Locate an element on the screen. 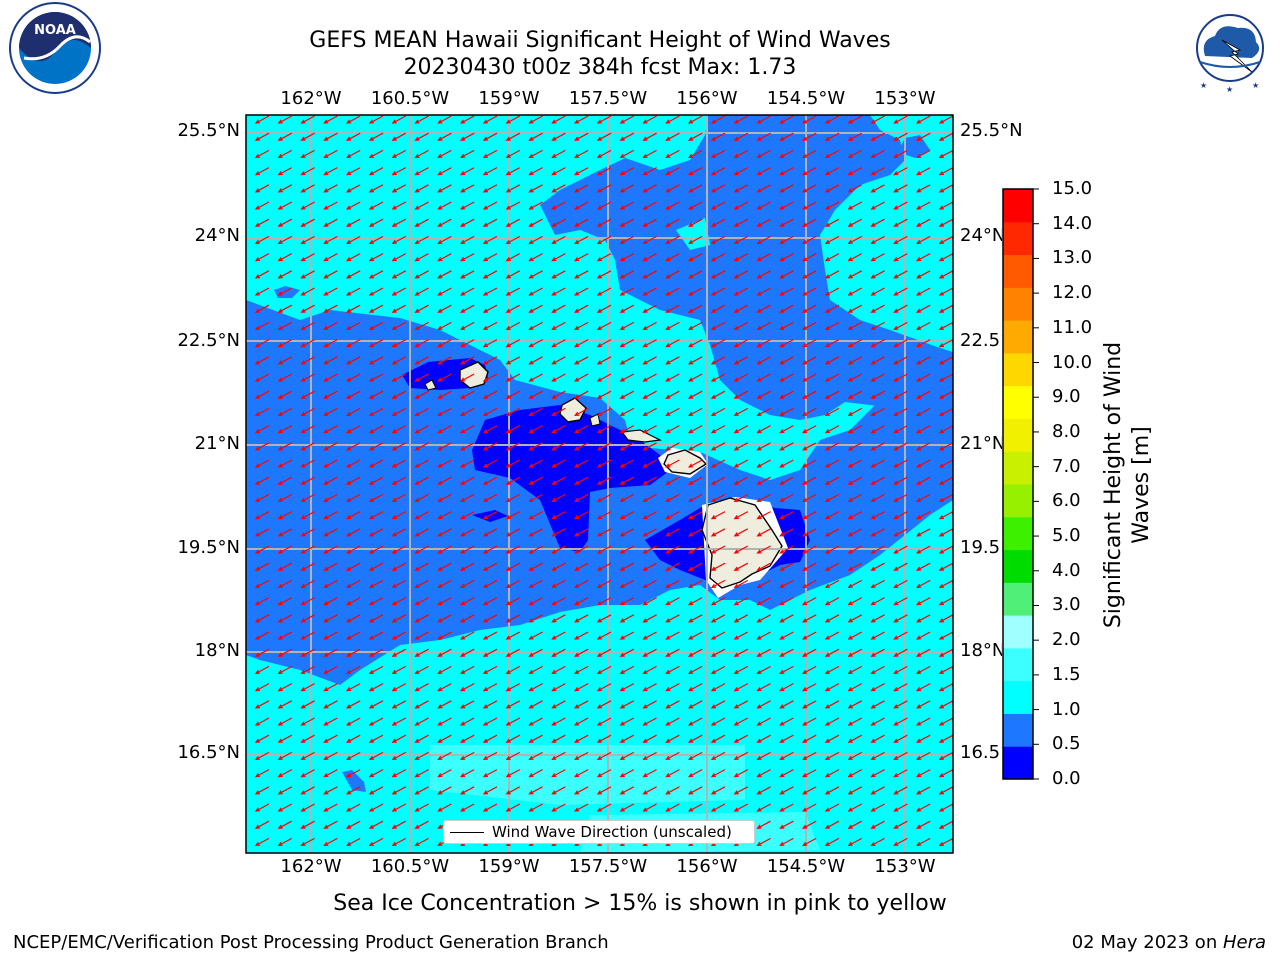  colorbar-swatch is located at coordinates (1018, 271).